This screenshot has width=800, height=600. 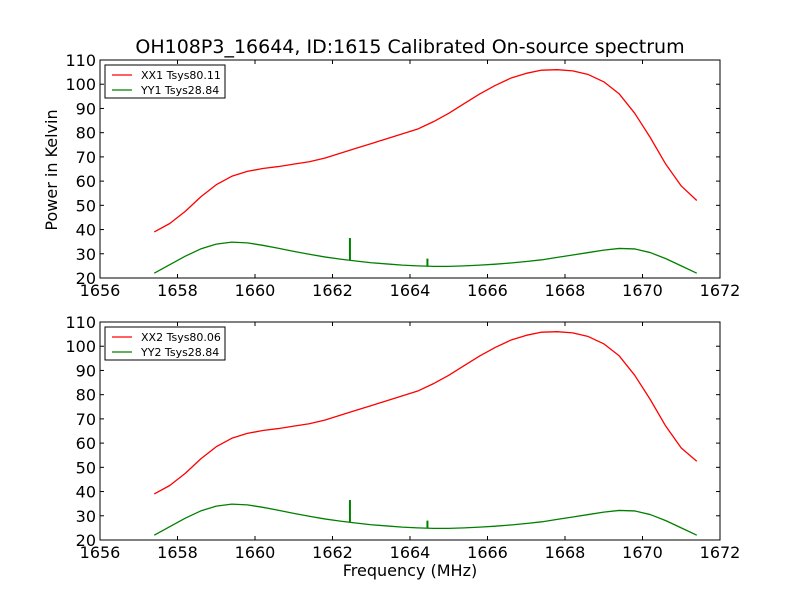 What do you see at coordinates (181, 75) in the screenshot?
I see `legend-entry: XX1 Tsys80.11` at bounding box center [181, 75].